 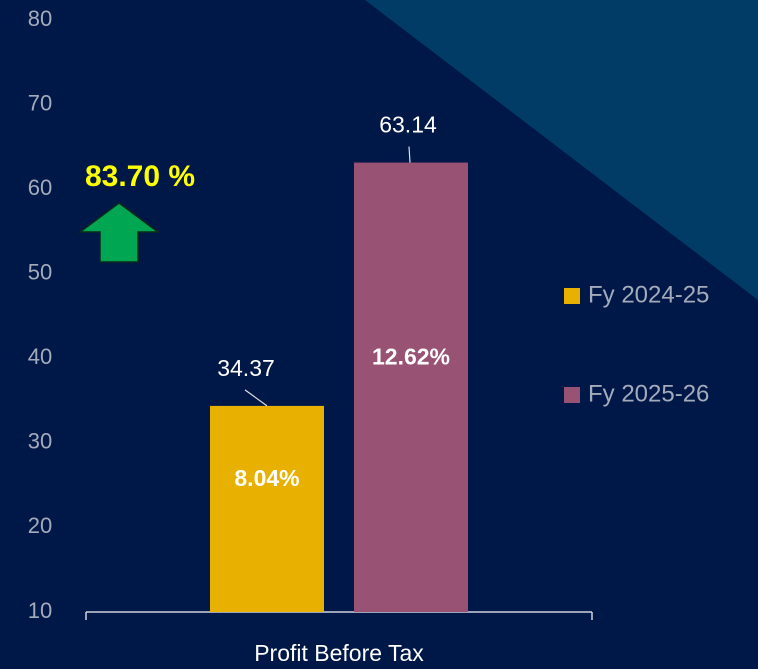 What do you see at coordinates (408, 125) in the screenshot?
I see `value-label: 63.14` at bounding box center [408, 125].